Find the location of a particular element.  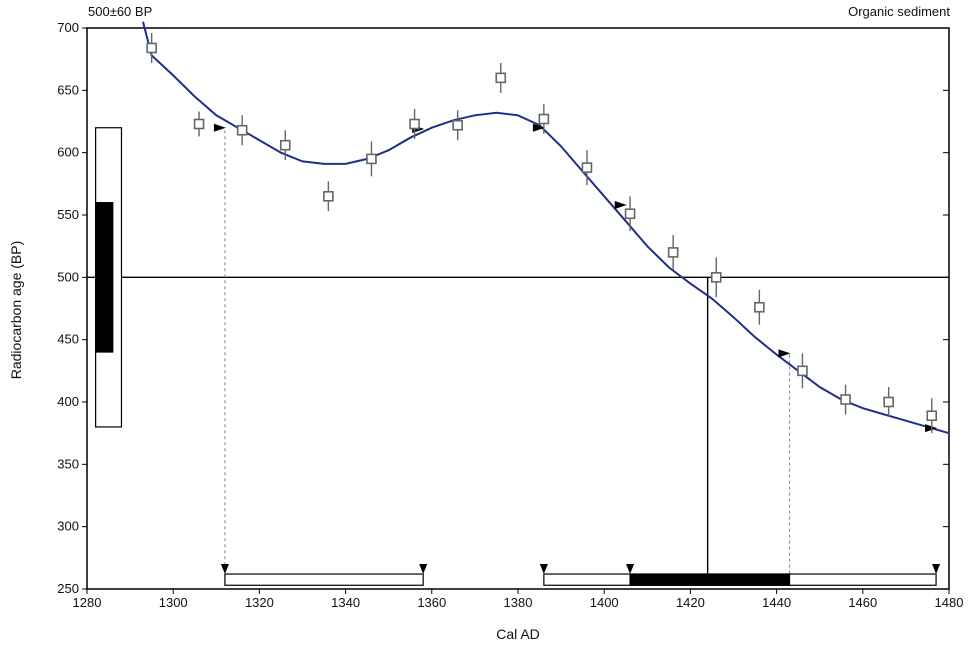

header-right: Organic sediment is located at coordinates (899, 11).